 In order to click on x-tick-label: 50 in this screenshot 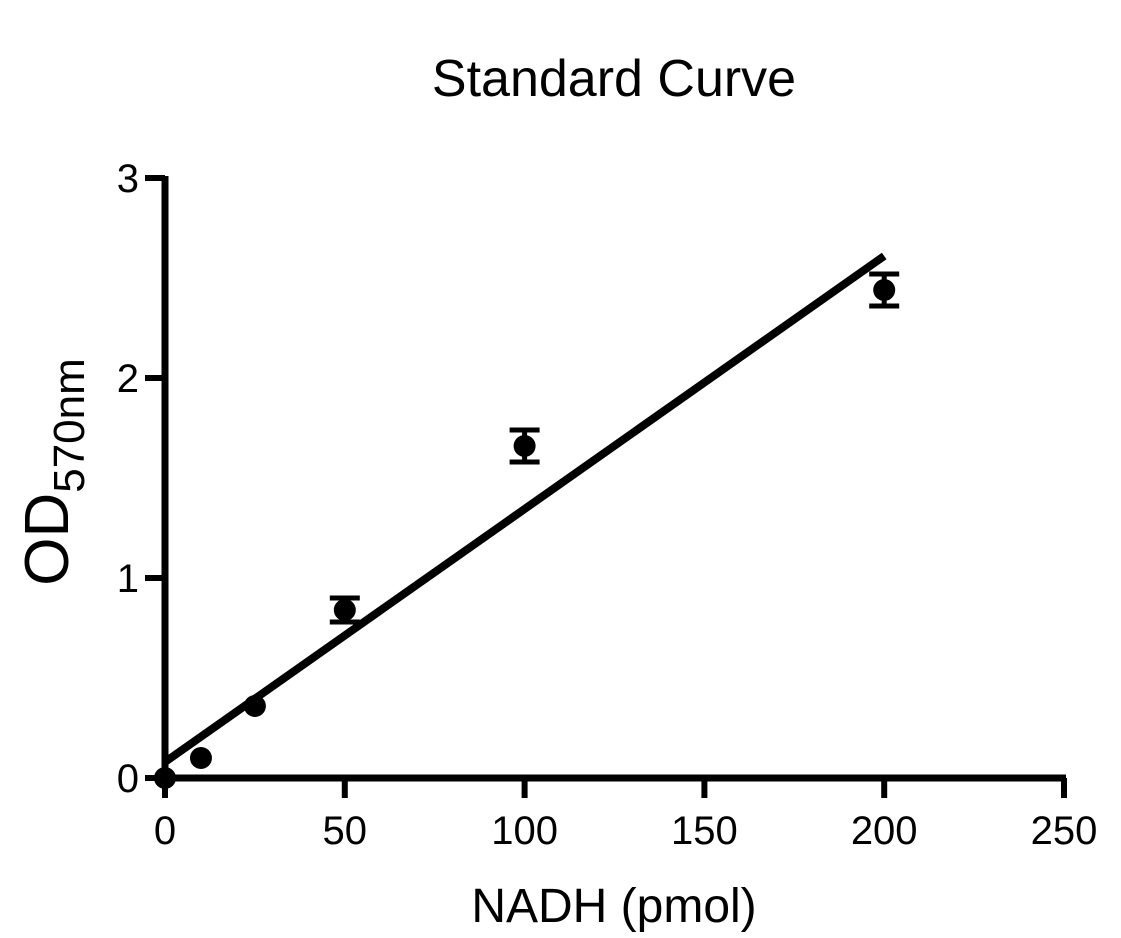, I will do `click(345, 831)`.